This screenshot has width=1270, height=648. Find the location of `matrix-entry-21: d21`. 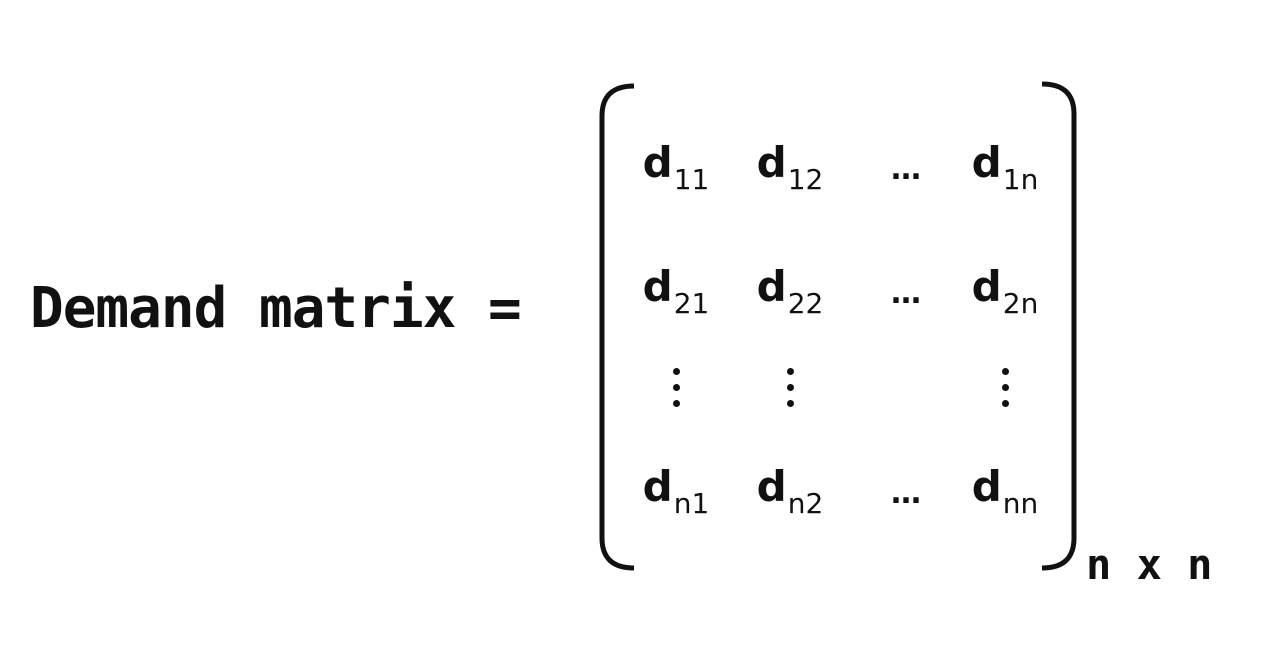

matrix-entry-21: d21 is located at coordinates (676, 291).